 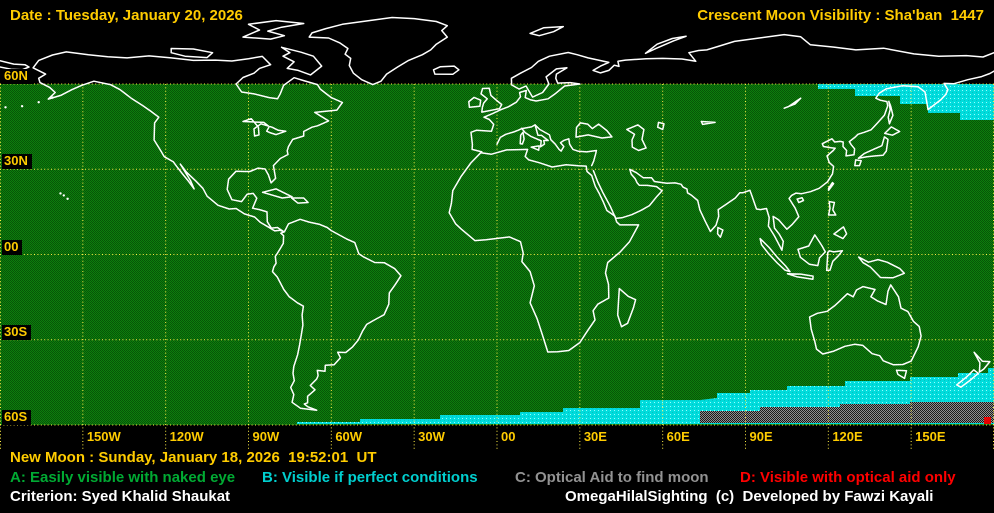 I want to click on coast-madagascar, so click(x=626, y=307).